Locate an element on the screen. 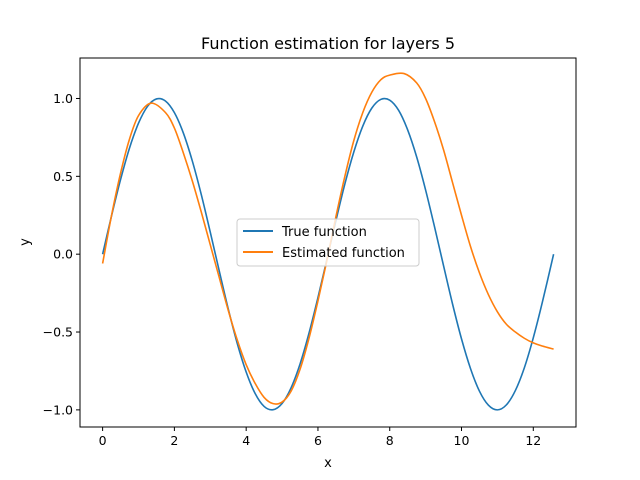 This screenshot has height=480, width=640. x-tick-label: 10 is located at coordinates (462, 440).